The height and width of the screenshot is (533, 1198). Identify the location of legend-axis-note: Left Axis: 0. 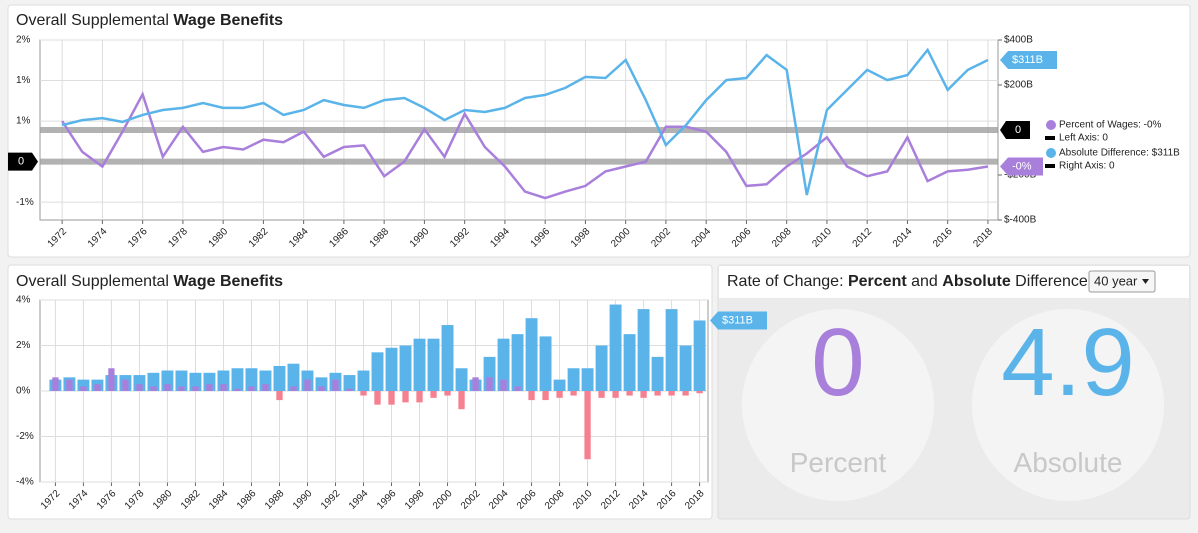
(1083, 138).